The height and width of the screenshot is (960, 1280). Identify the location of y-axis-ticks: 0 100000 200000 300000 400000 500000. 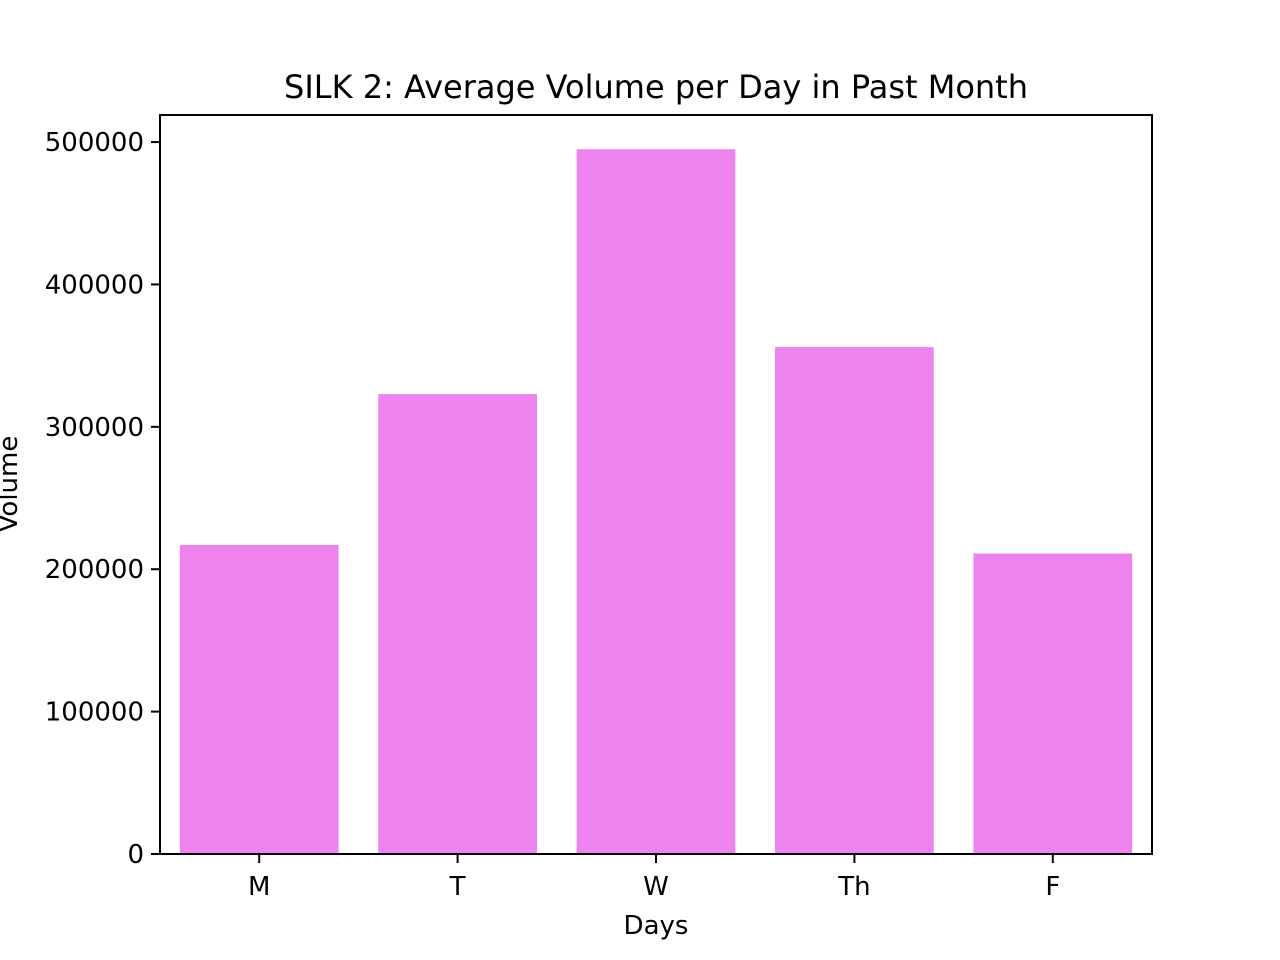
(102, 499).